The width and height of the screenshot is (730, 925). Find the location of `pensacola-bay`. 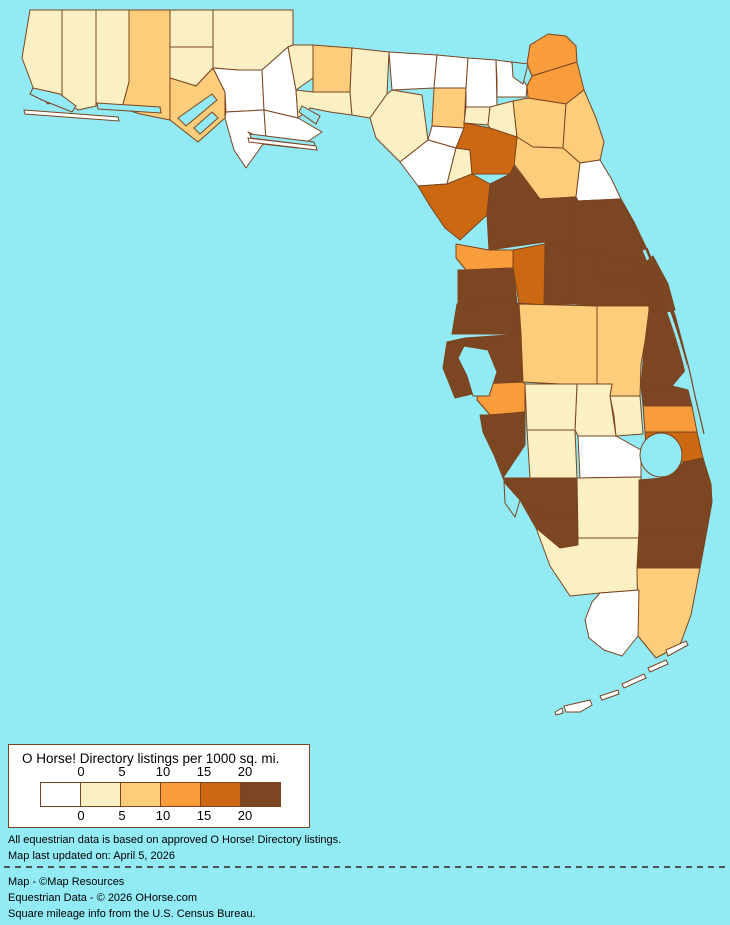

pensacola-bay is located at coordinates (53, 100).